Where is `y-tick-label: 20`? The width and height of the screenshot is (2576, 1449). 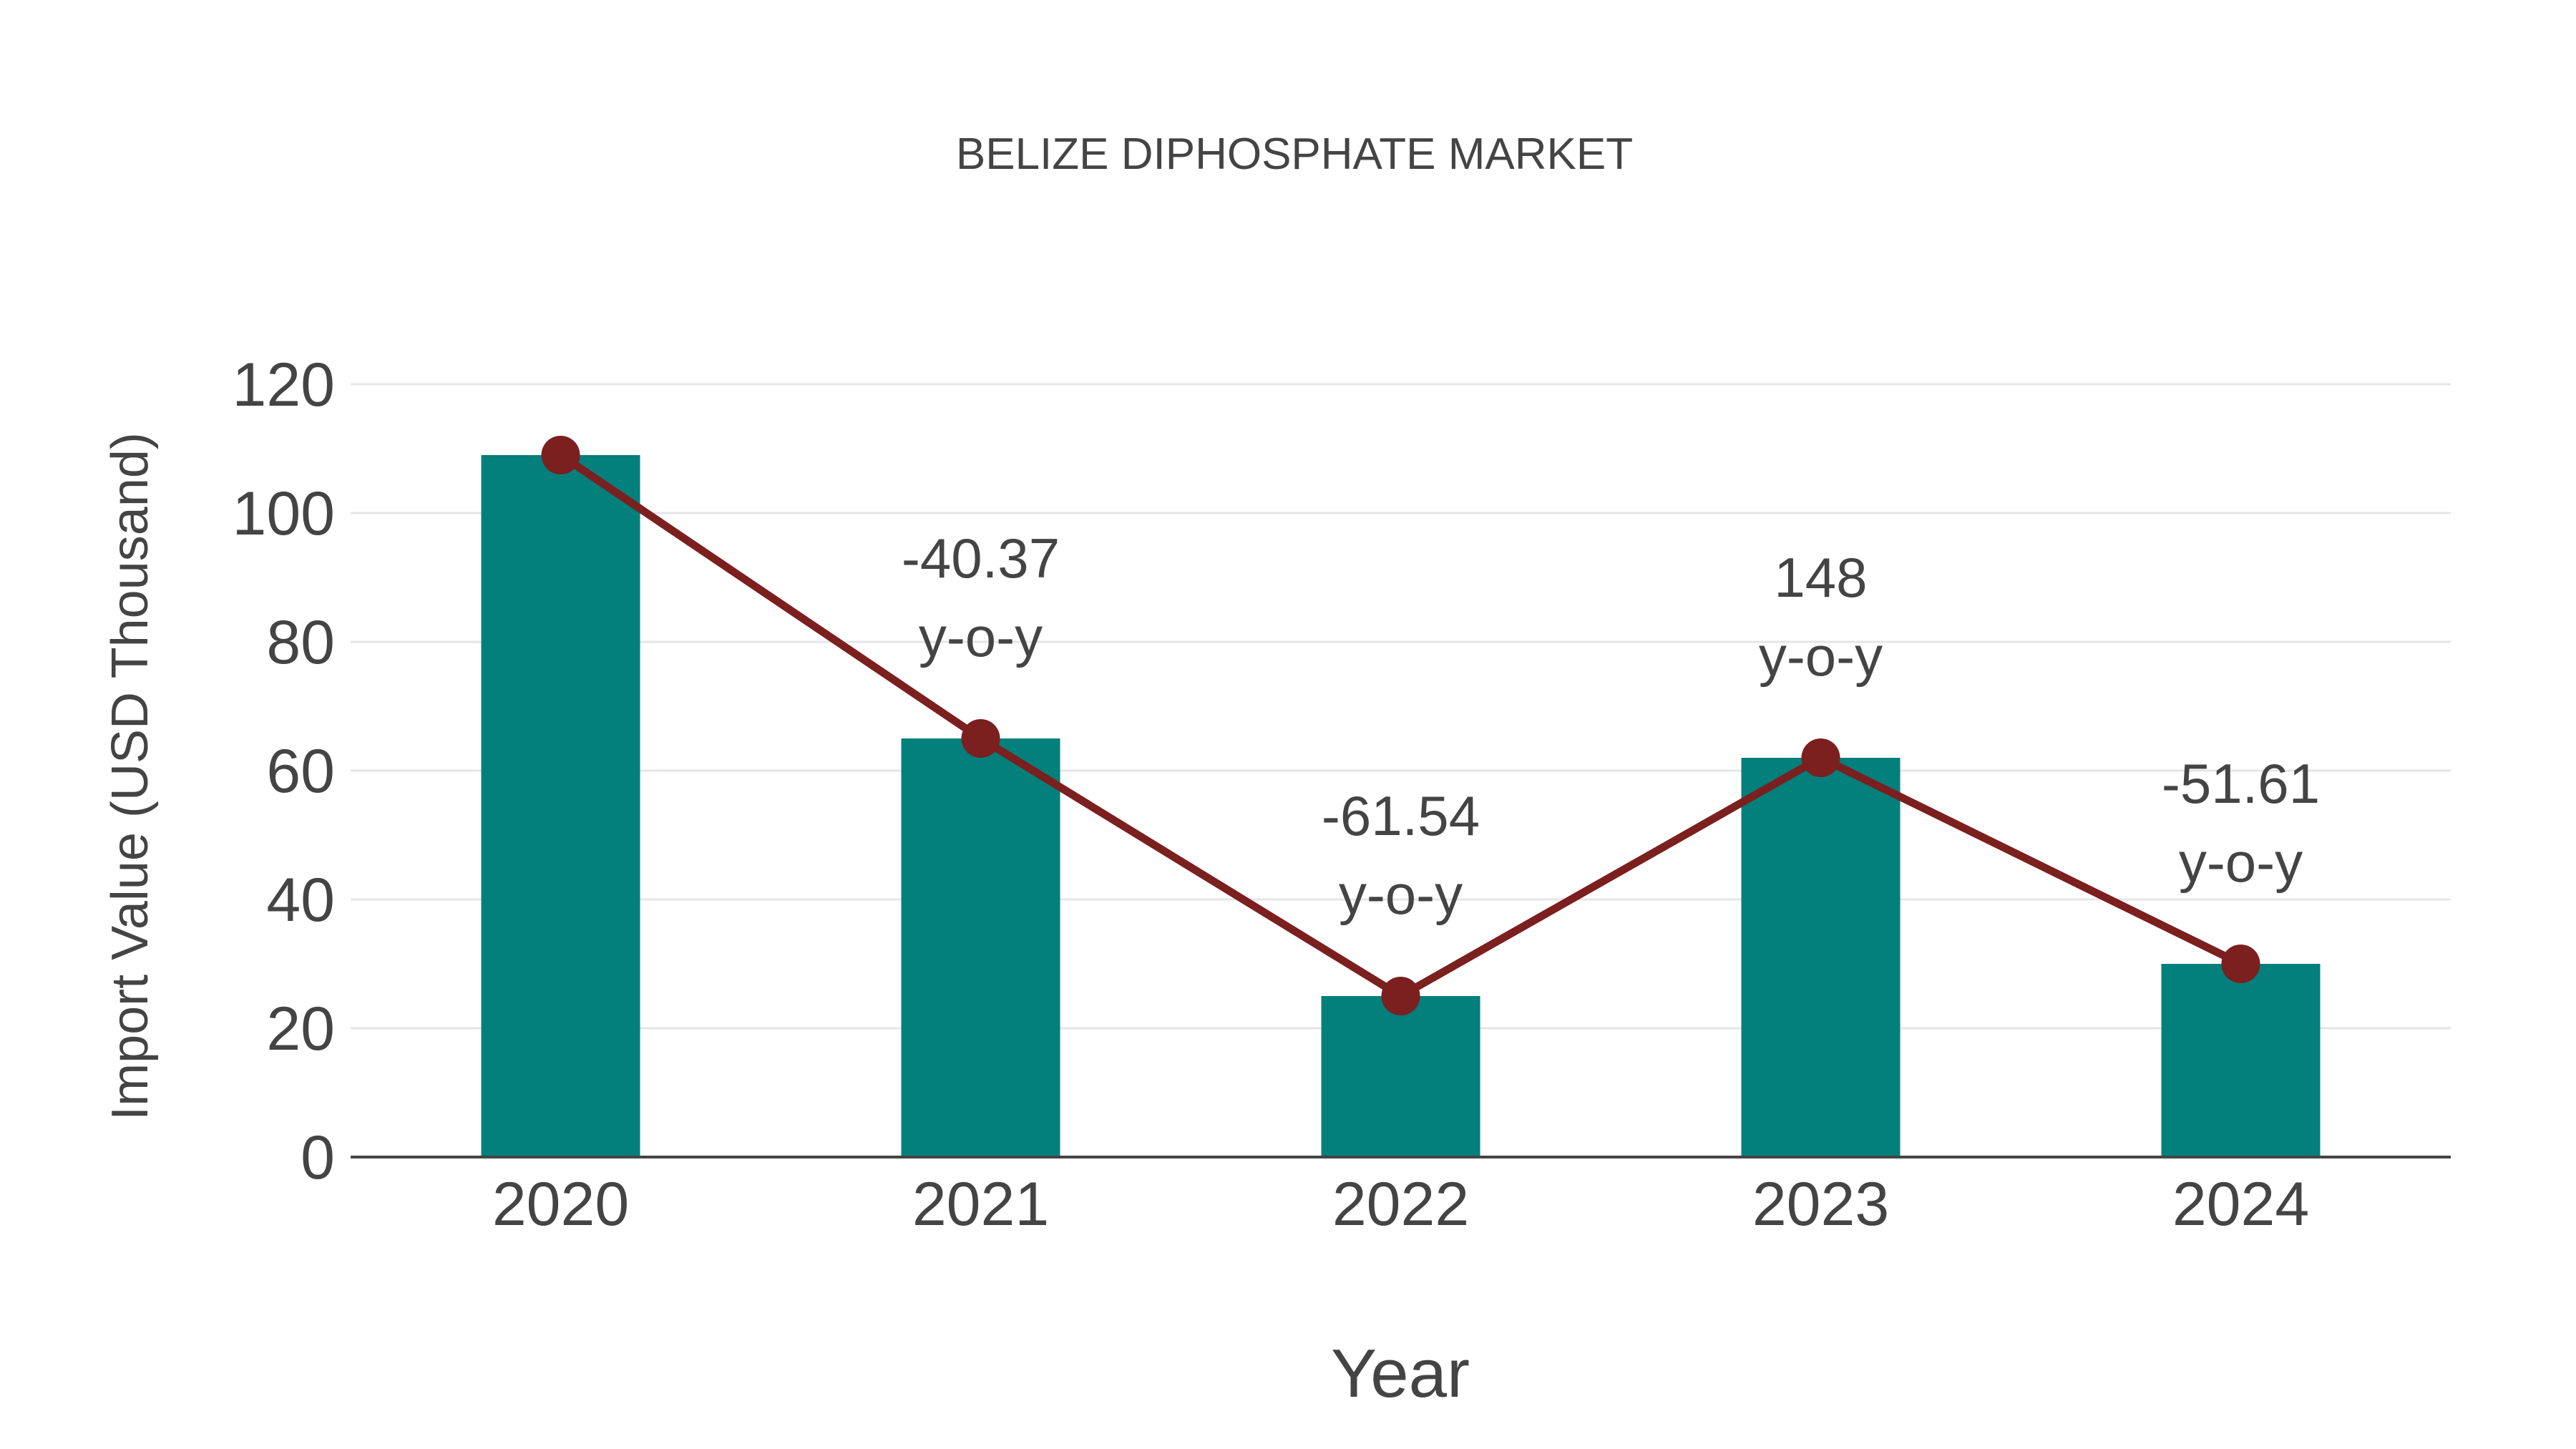 y-tick-label: 20 is located at coordinates (300, 1029).